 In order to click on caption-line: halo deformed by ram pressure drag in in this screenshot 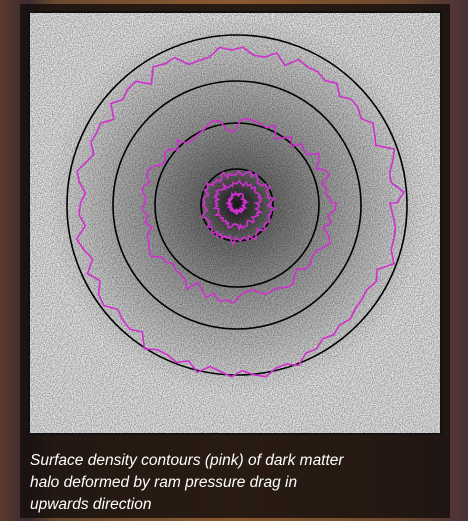, I will do `click(164, 482)`.